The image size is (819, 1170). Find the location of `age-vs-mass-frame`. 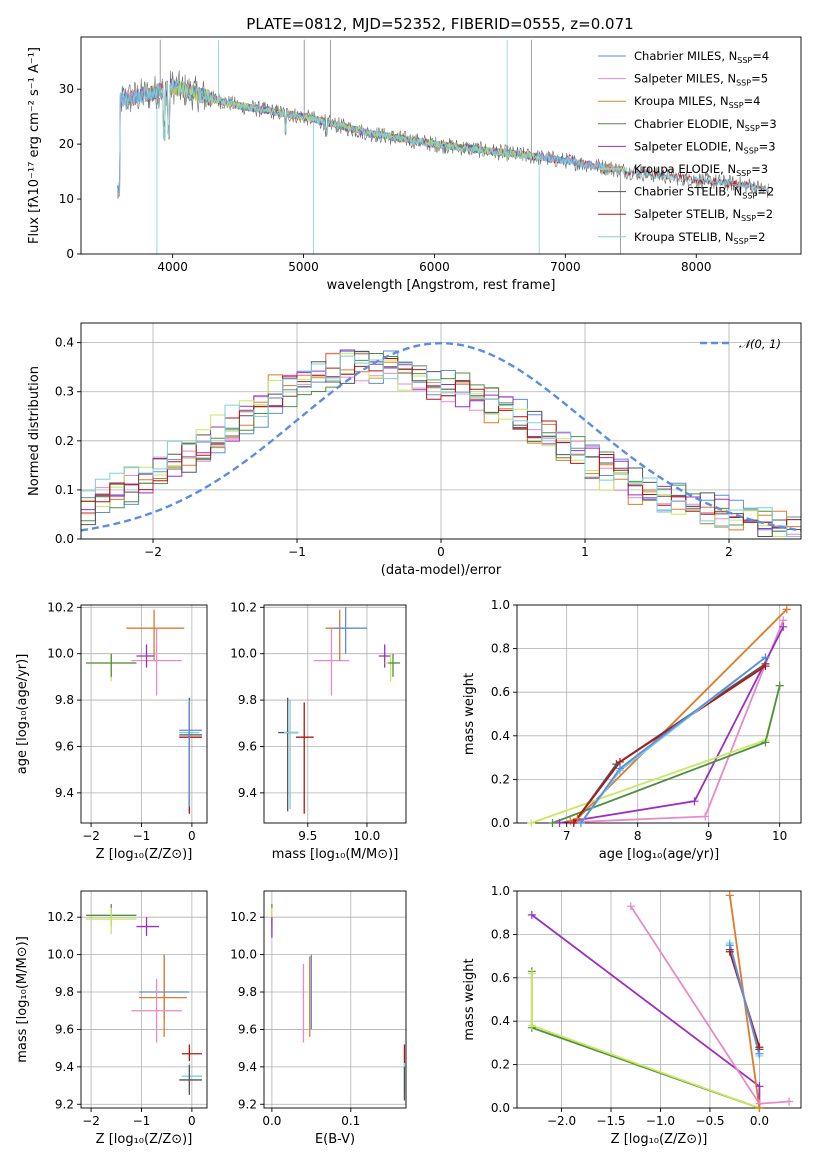

age-vs-mass-frame is located at coordinates (335, 714).